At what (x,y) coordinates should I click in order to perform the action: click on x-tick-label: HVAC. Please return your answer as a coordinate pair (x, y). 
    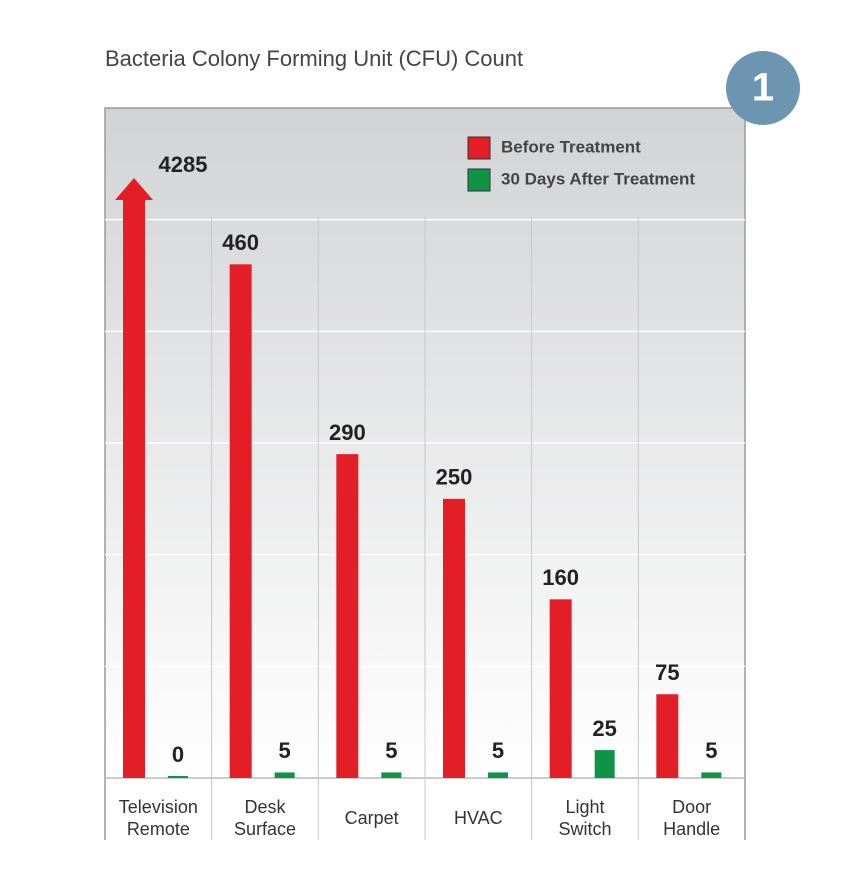
    Looking at the image, I should click on (478, 818).